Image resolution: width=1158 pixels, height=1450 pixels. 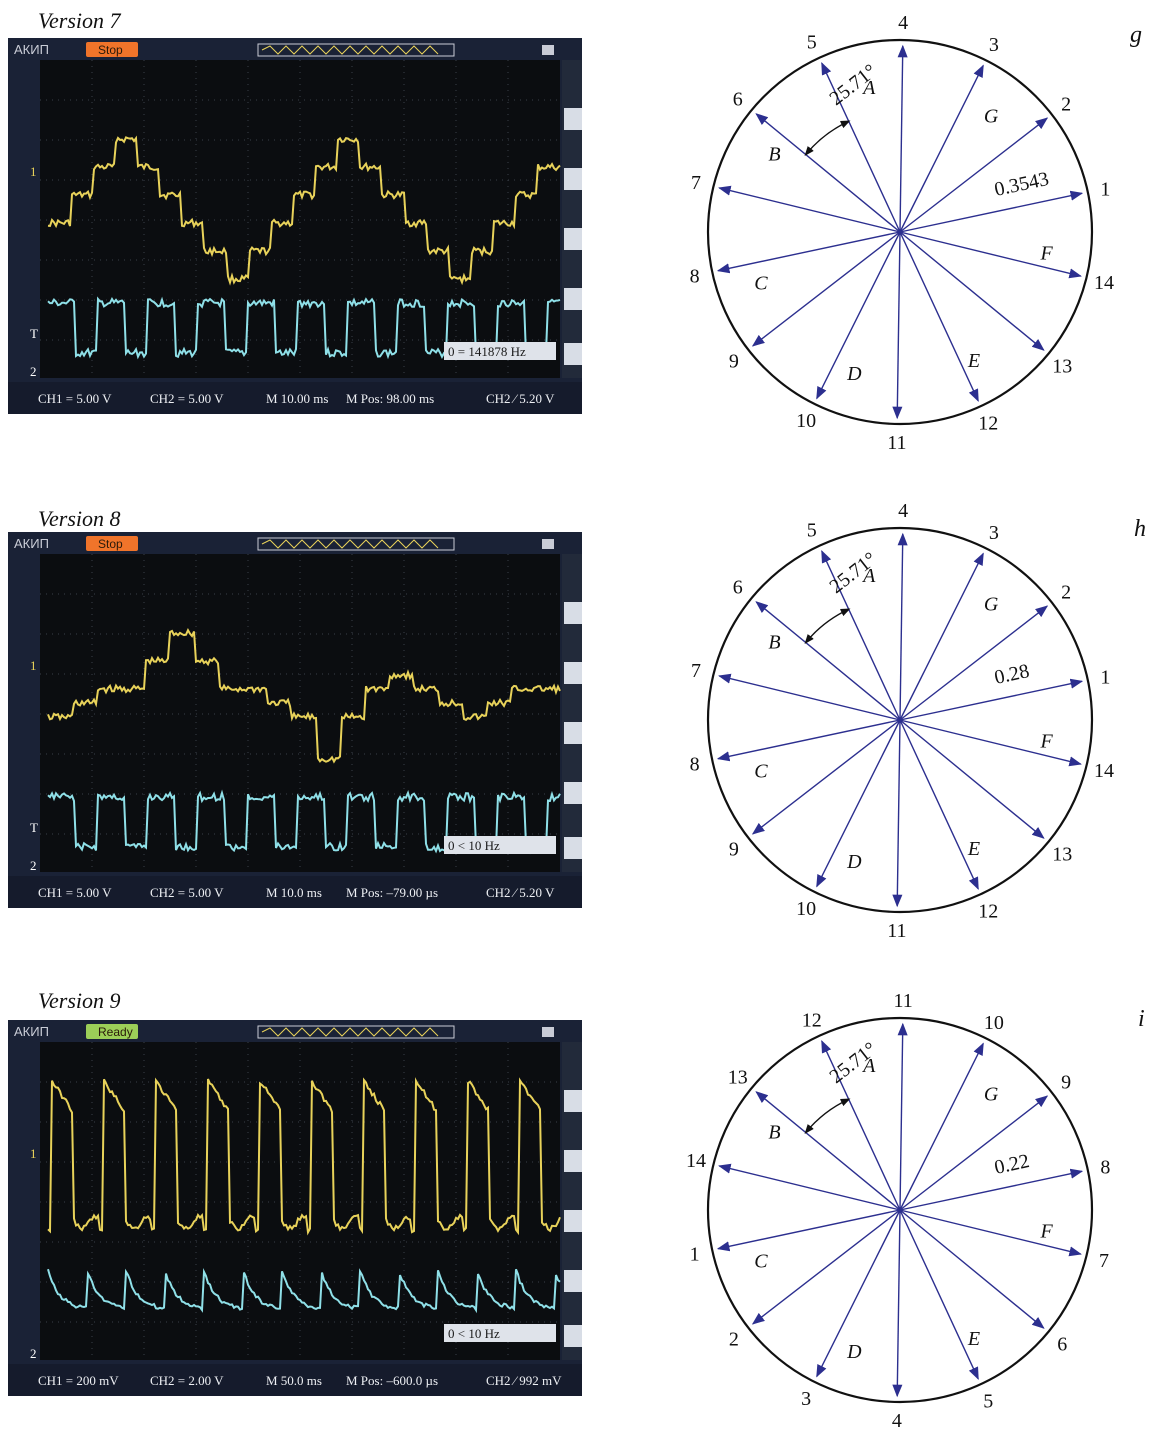 What do you see at coordinates (991, 116) in the screenshot?
I see `sector-label: G` at bounding box center [991, 116].